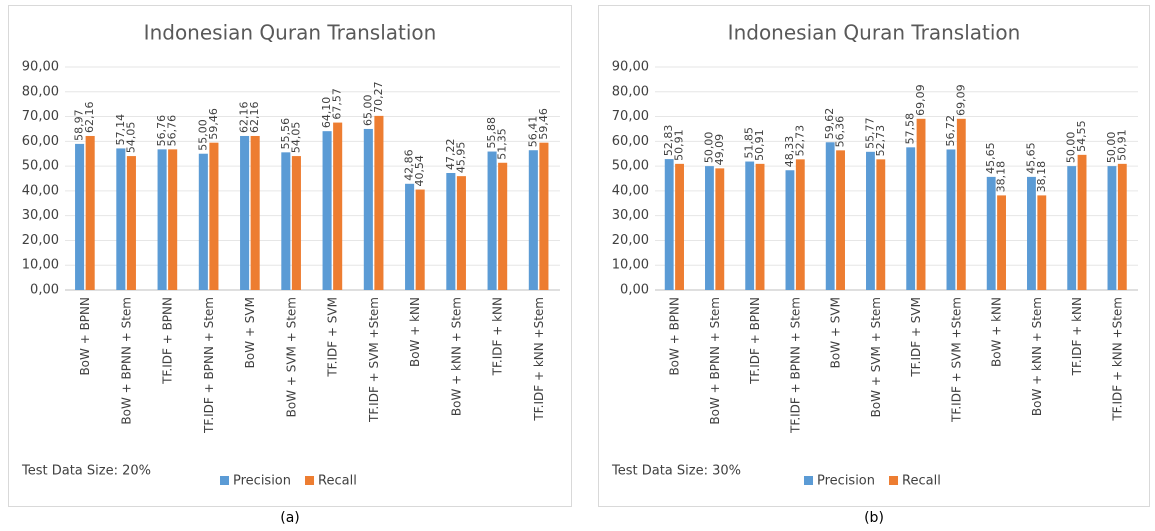 This screenshot has height=531, width=1155. Describe the element at coordinates (213, 124) in the screenshot. I see `value-label: 59,46` at that location.